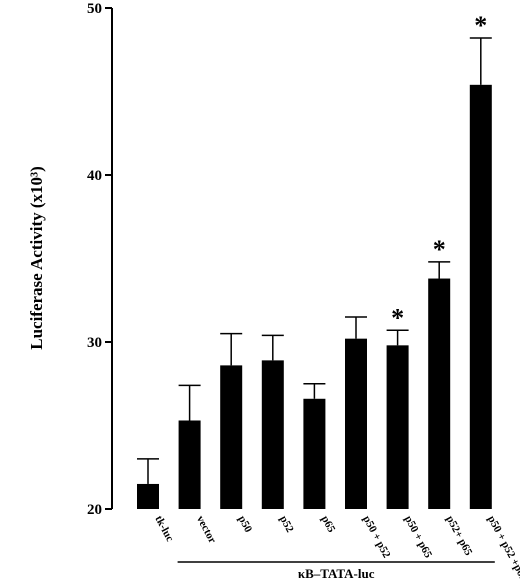 The height and width of the screenshot is (584, 520). I want to click on category-label: tk-luc, so click(164, 529).